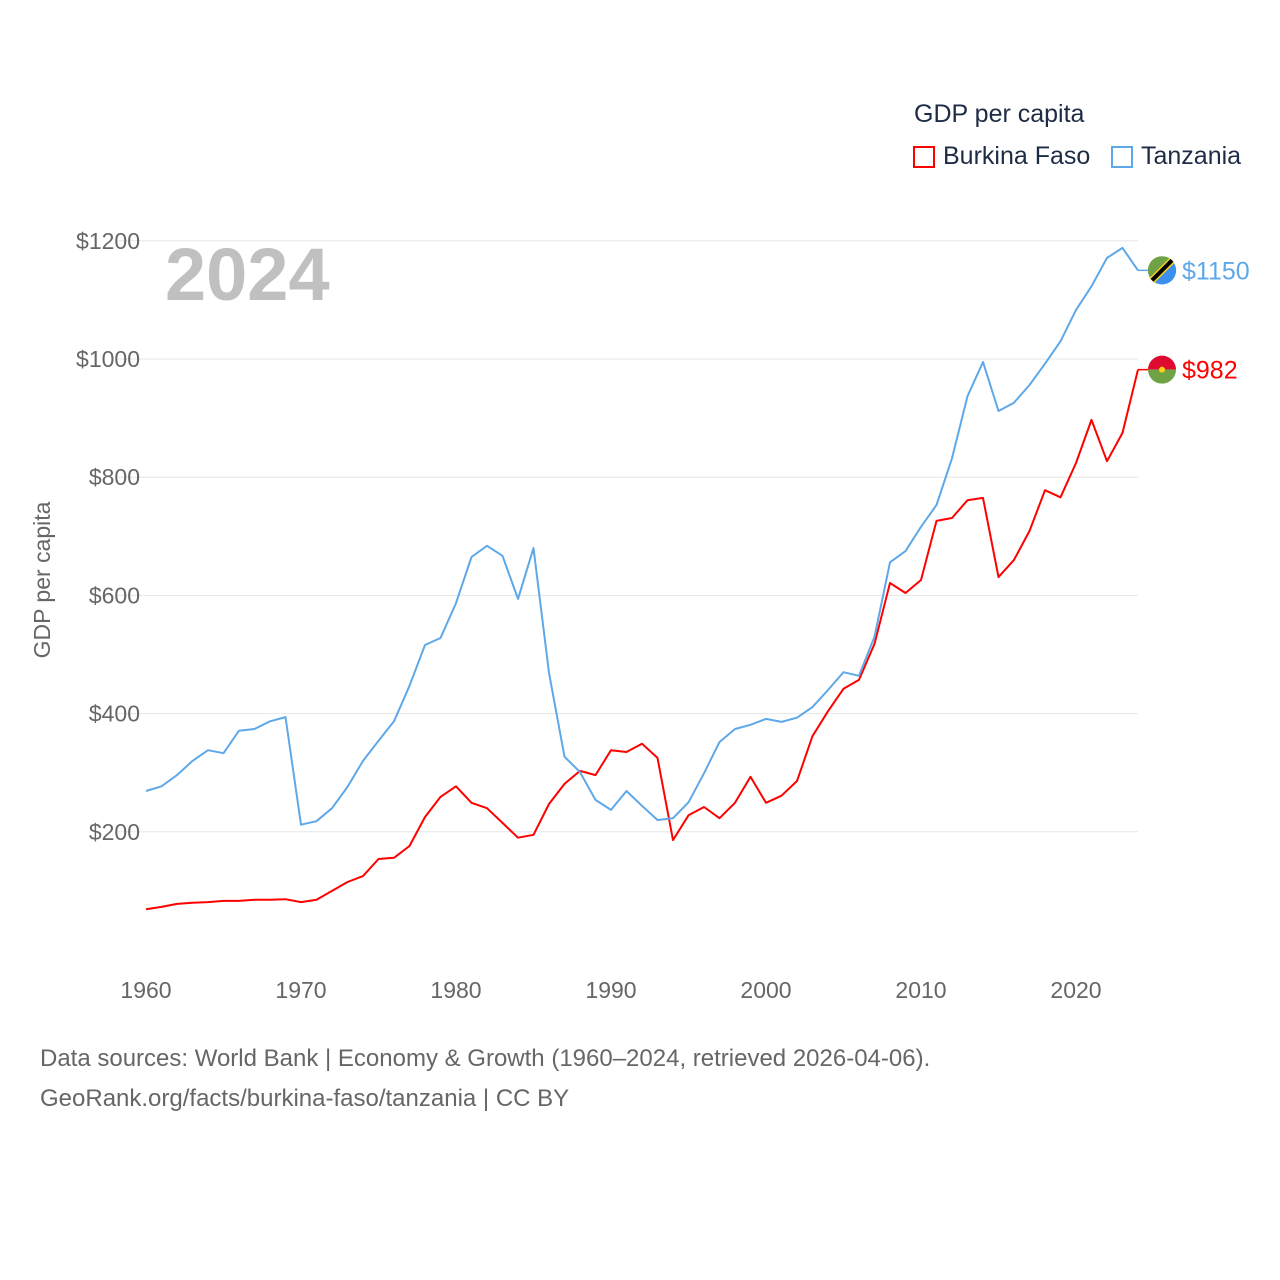  What do you see at coordinates (145, 990) in the screenshot?
I see `x-tick-label: 1960` at bounding box center [145, 990].